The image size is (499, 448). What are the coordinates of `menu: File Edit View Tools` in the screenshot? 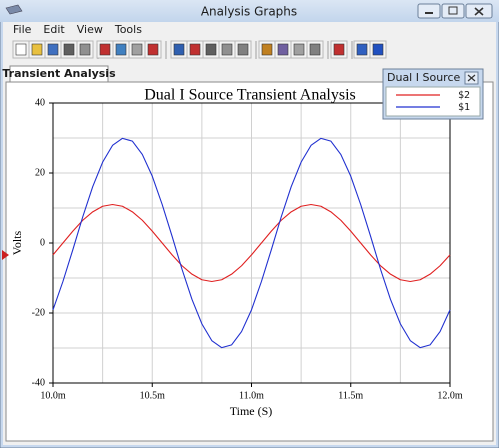 It's located at (77, 29).